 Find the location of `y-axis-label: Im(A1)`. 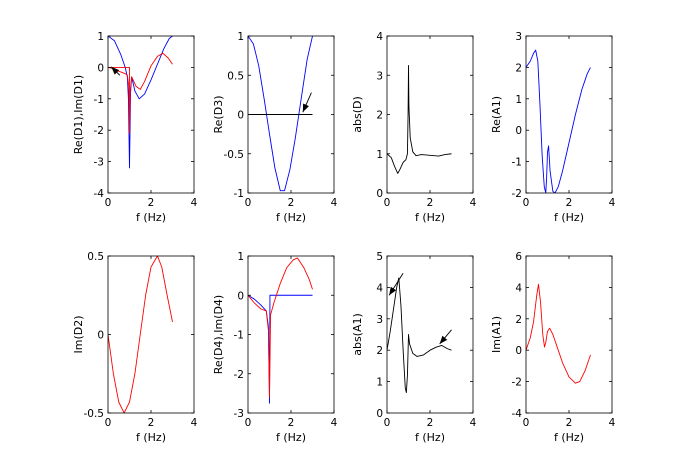

y-axis-label: Im(A1) is located at coordinates (496, 334).